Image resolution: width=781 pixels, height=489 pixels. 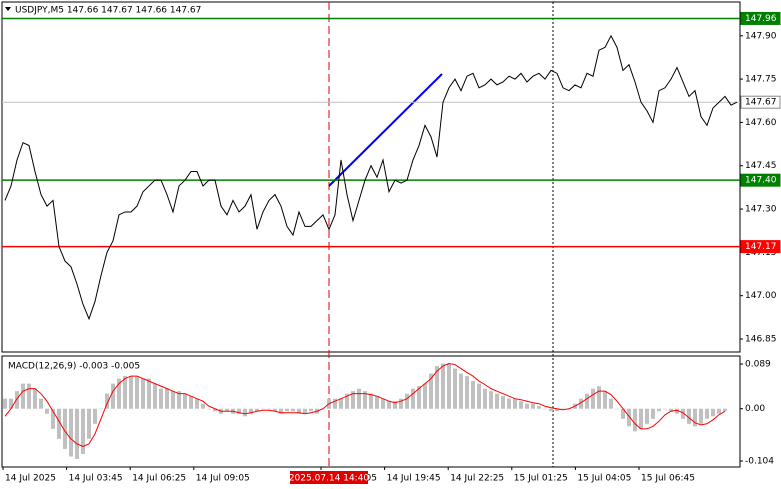 What do you see at coordinates (96, 479) in the screenshot?
I see `x-tick-label: 14 Jul 03:45` at bounding box center [96, 479].